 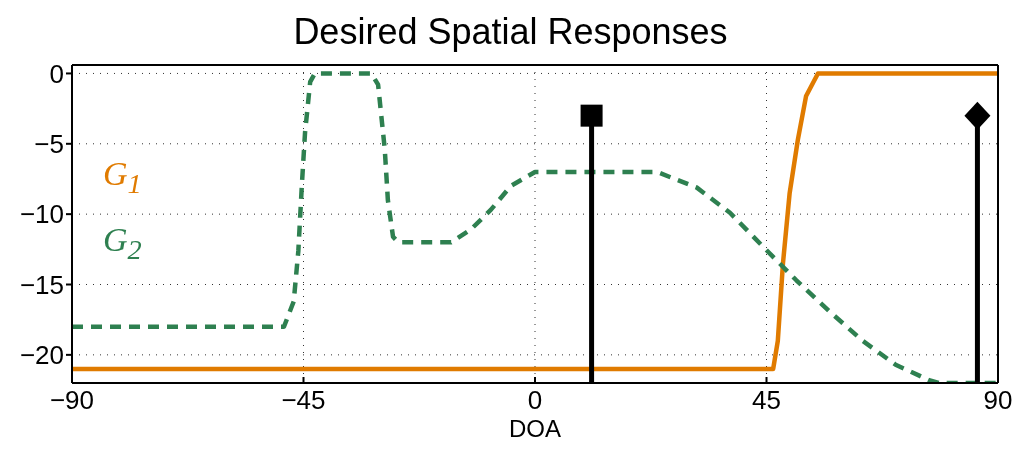 What do you see at coordinates (49, 144) in the screenshot?
I see `y-tick-label: −5` at bounding box center [49, 144].